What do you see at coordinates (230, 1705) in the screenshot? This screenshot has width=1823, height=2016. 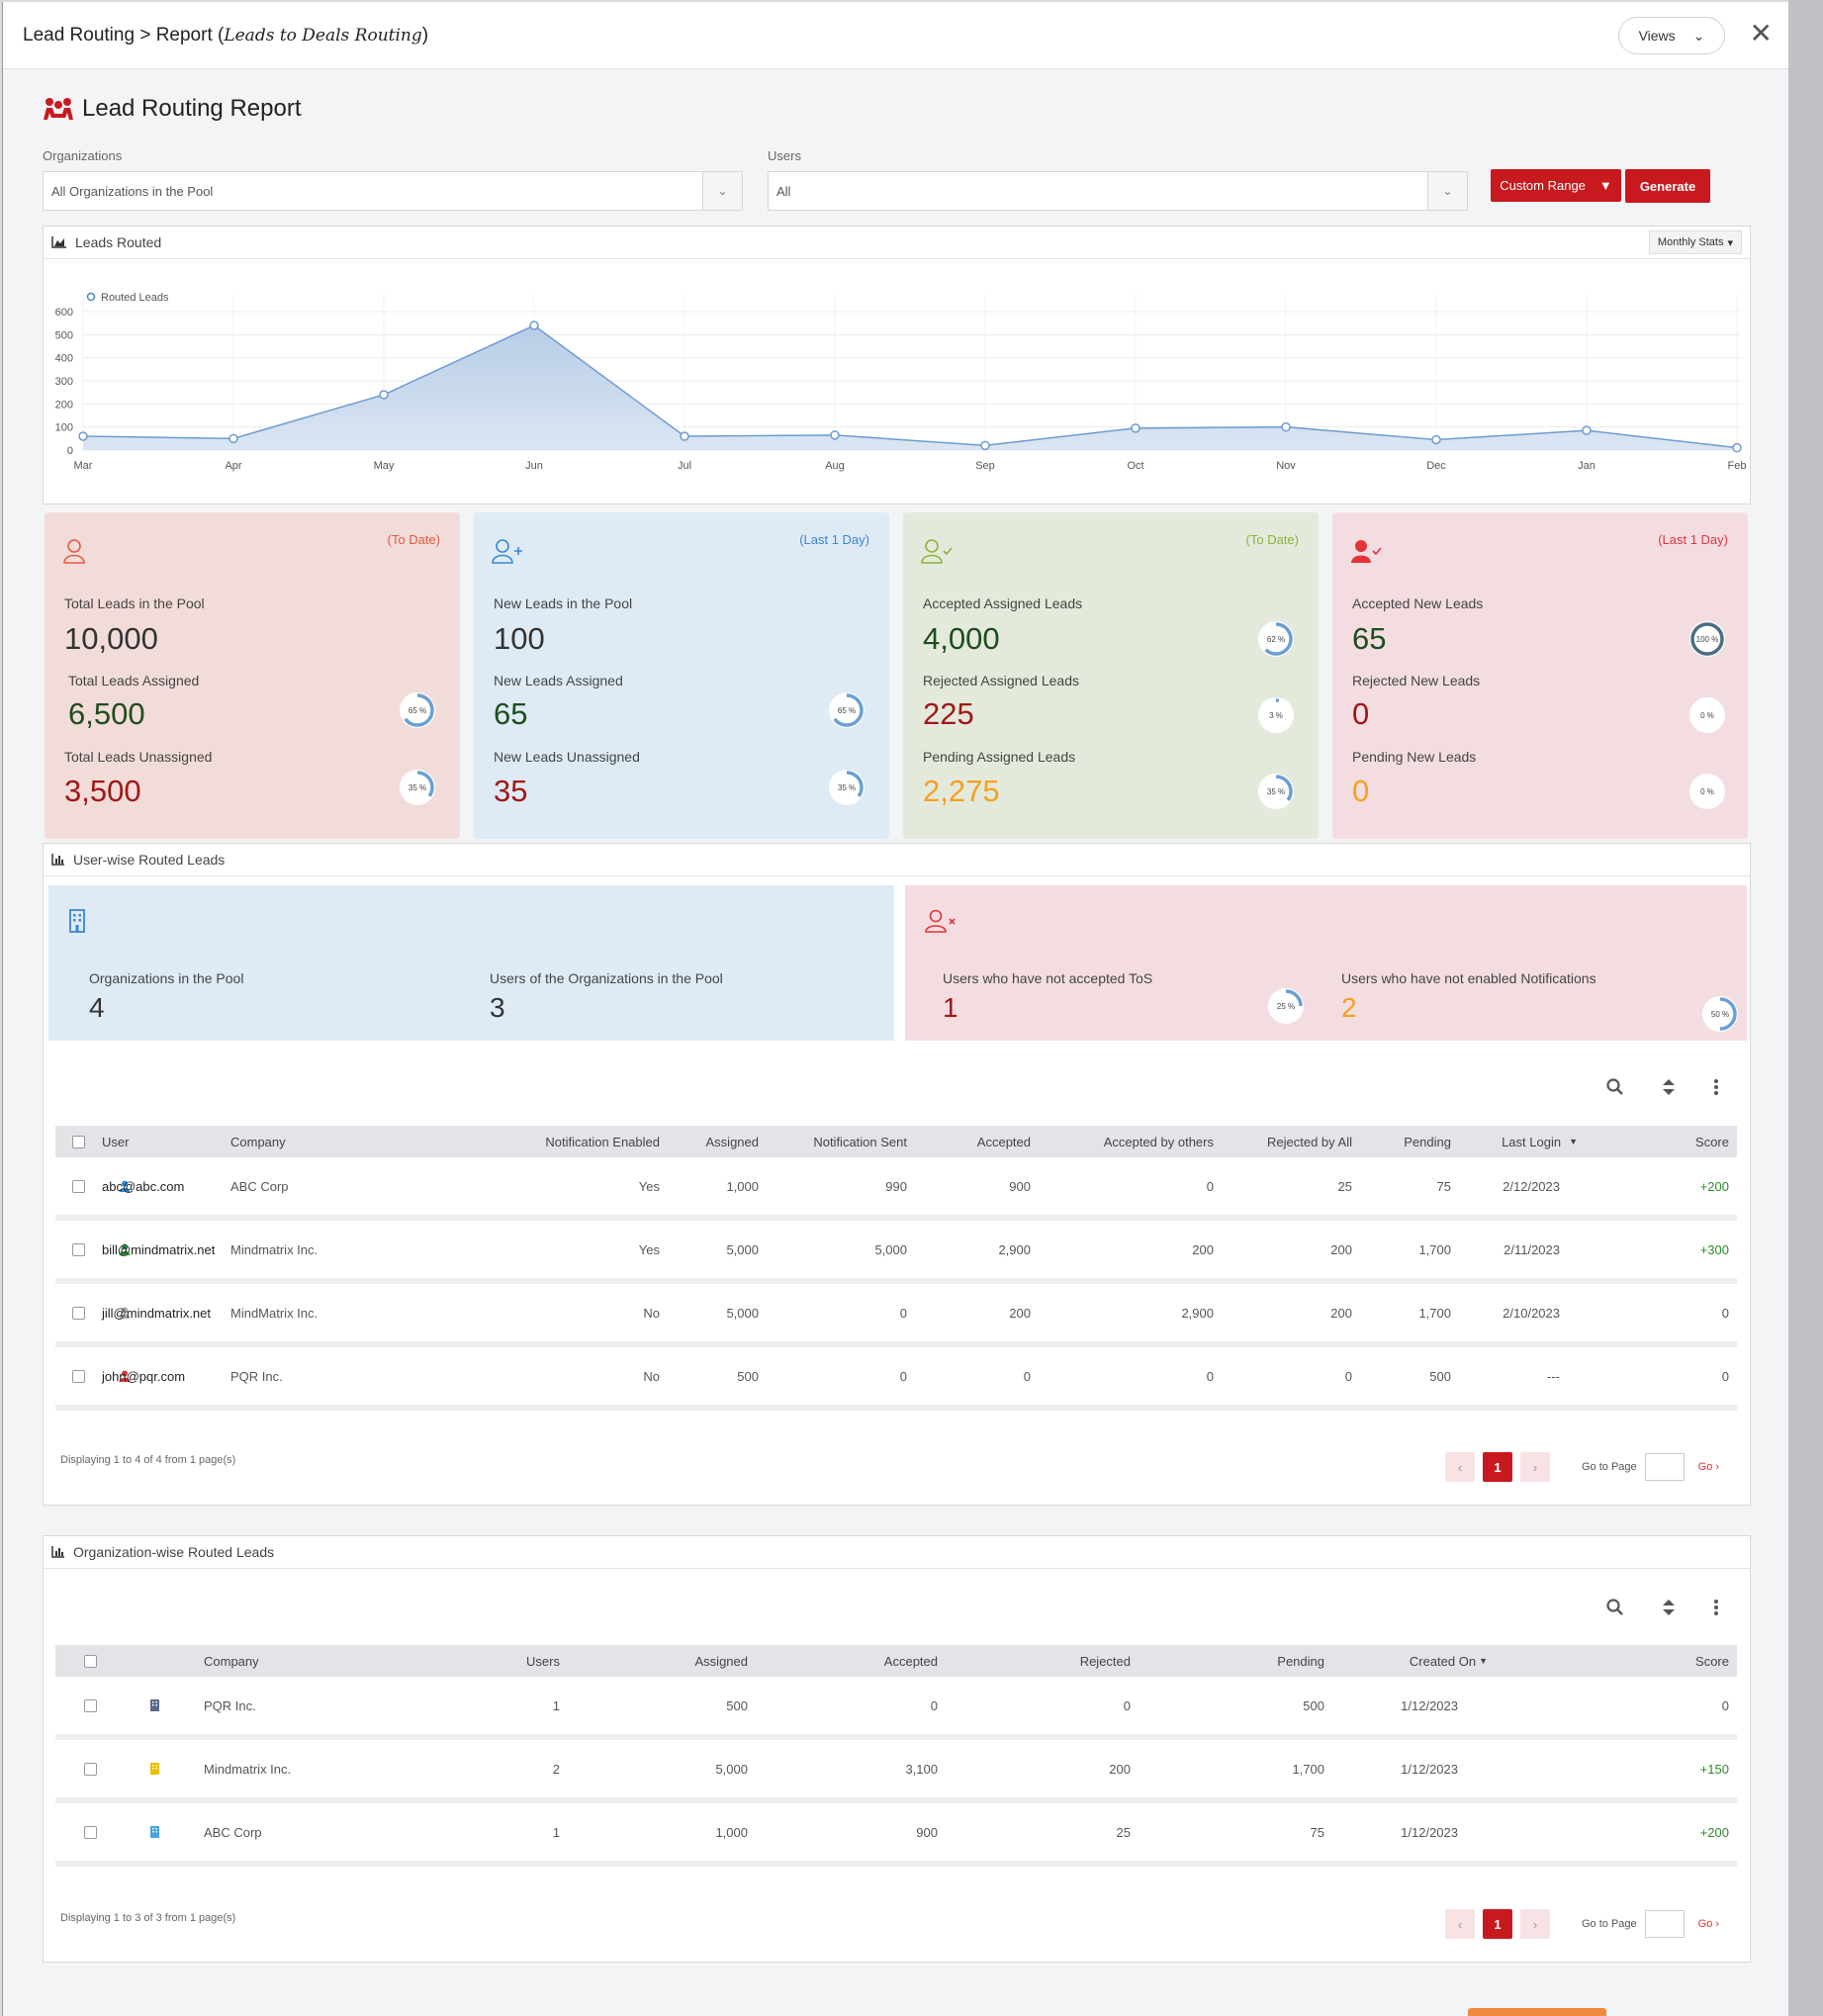 I see `table-cell-company: PQR Inc.` at bounding box center [230, 1705].